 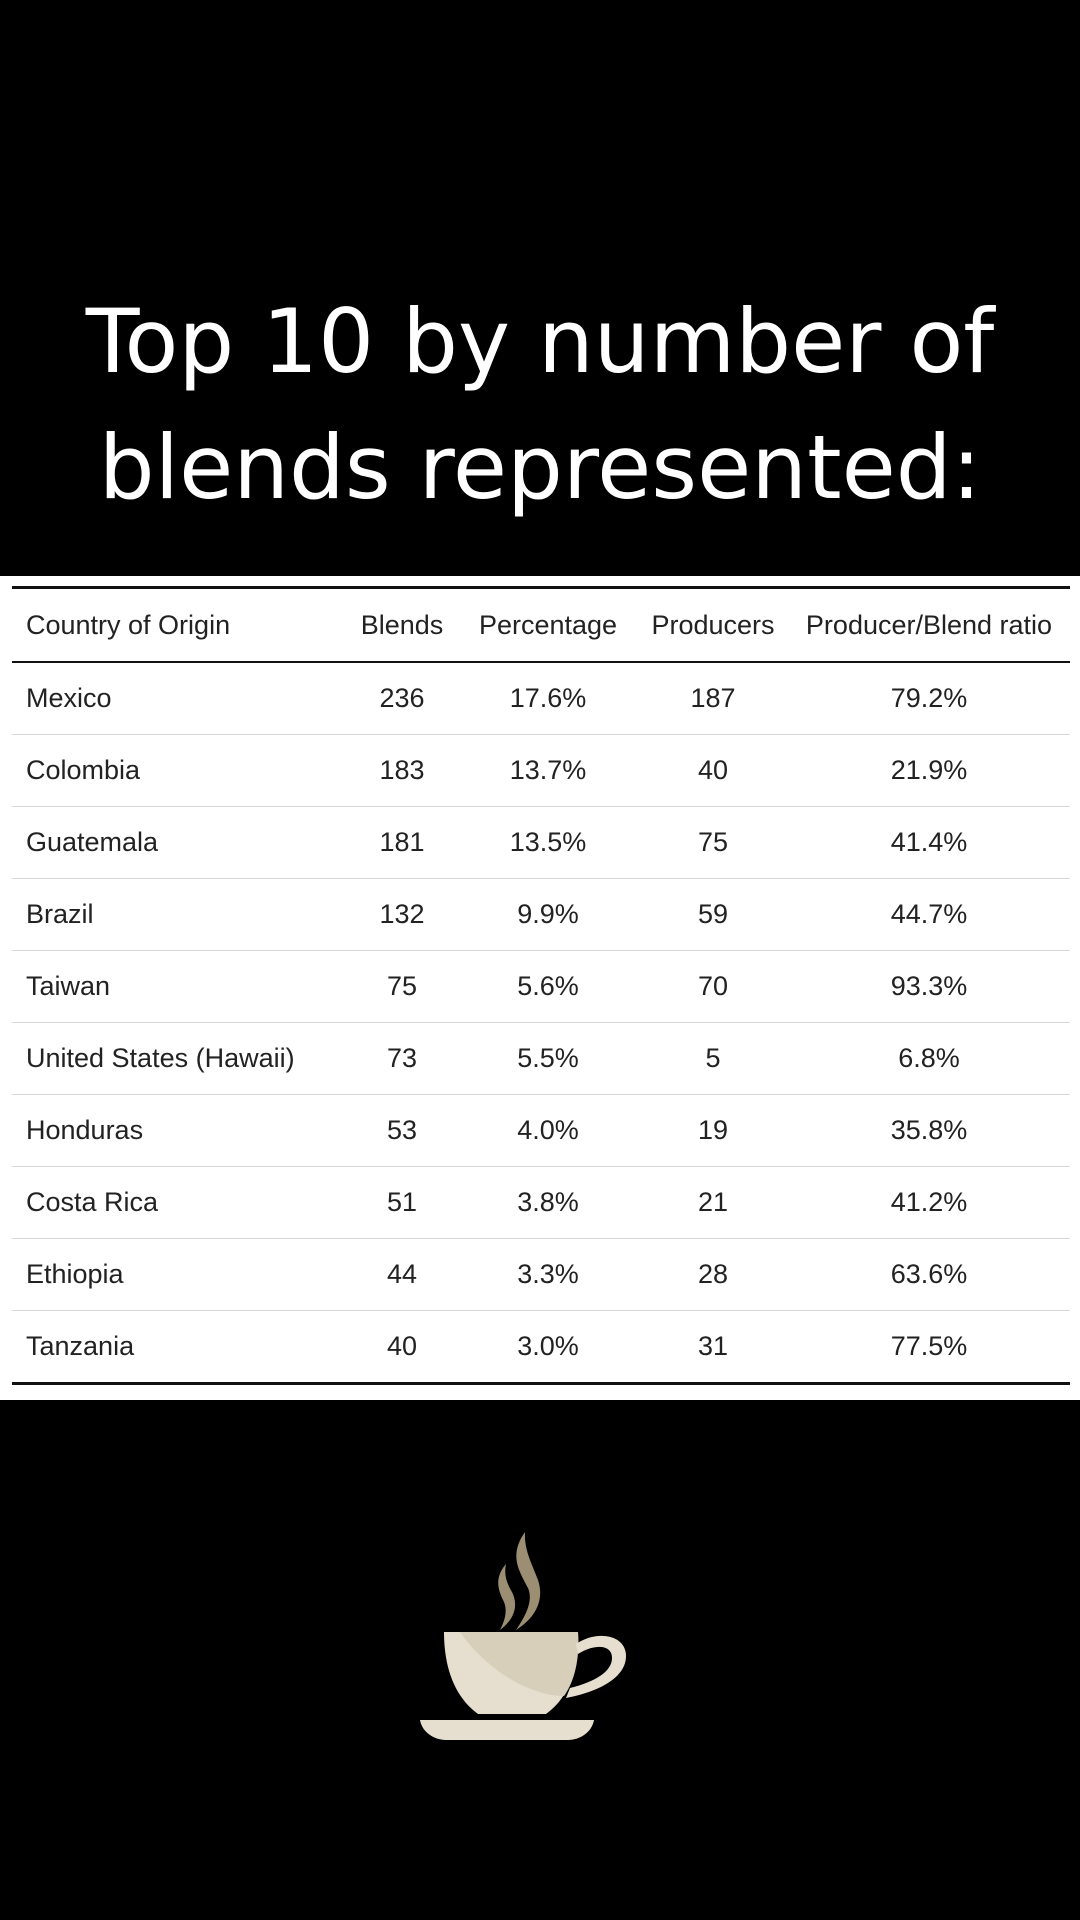 What do you see at coordinates (402, 914) in the screenshot?
I see `cell-blends: 132` at bounding box center [402, 914].